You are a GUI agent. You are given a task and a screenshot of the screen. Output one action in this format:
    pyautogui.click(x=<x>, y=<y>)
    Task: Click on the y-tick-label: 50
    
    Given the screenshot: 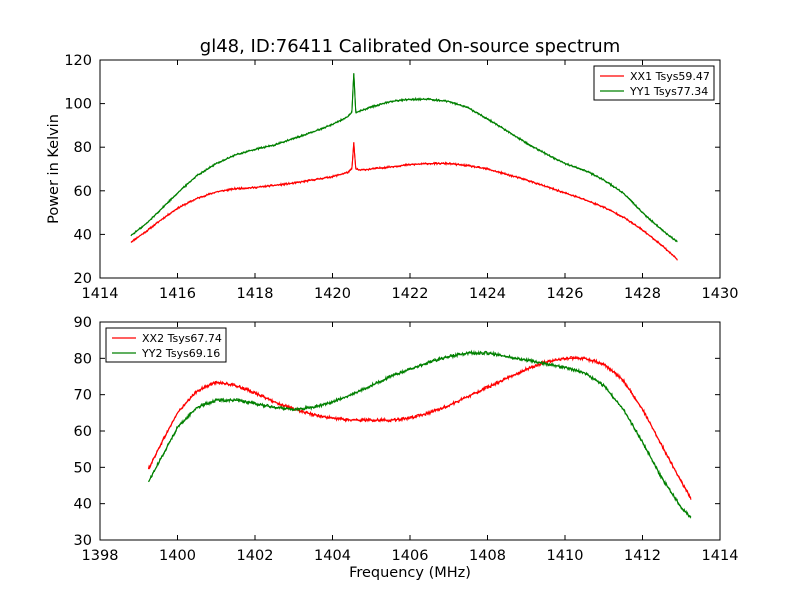 What is the action you would take?
    pyautogui.click(x=83, y=468)
    